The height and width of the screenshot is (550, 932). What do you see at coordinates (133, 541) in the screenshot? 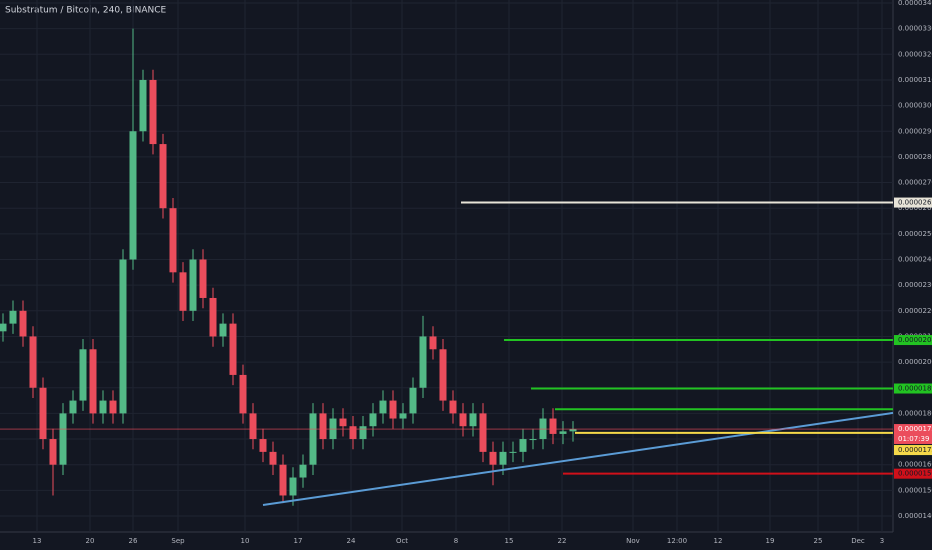
I see `x-tick-label: 26` at bounding box center [133, 541].